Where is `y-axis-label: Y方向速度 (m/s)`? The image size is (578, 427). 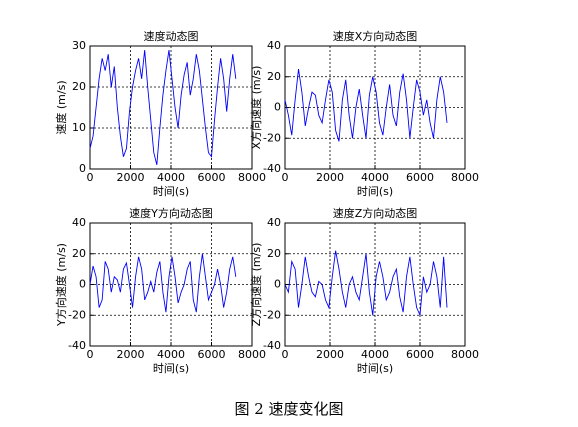
y-axis-label: Y方向速度 (m/s) is located at coordinates (61, 285).